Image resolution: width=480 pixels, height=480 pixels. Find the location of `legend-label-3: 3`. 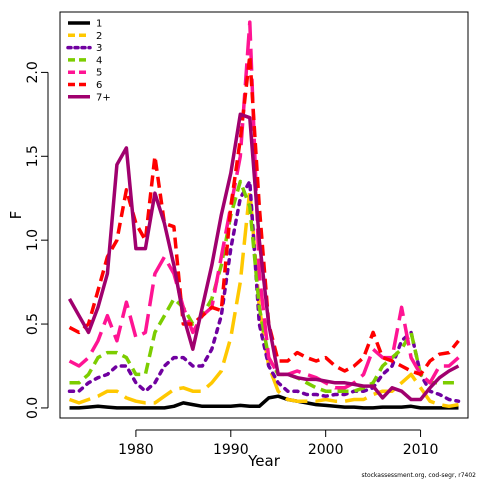

legend-label-3: 3 is located at coordinates (99, 48).